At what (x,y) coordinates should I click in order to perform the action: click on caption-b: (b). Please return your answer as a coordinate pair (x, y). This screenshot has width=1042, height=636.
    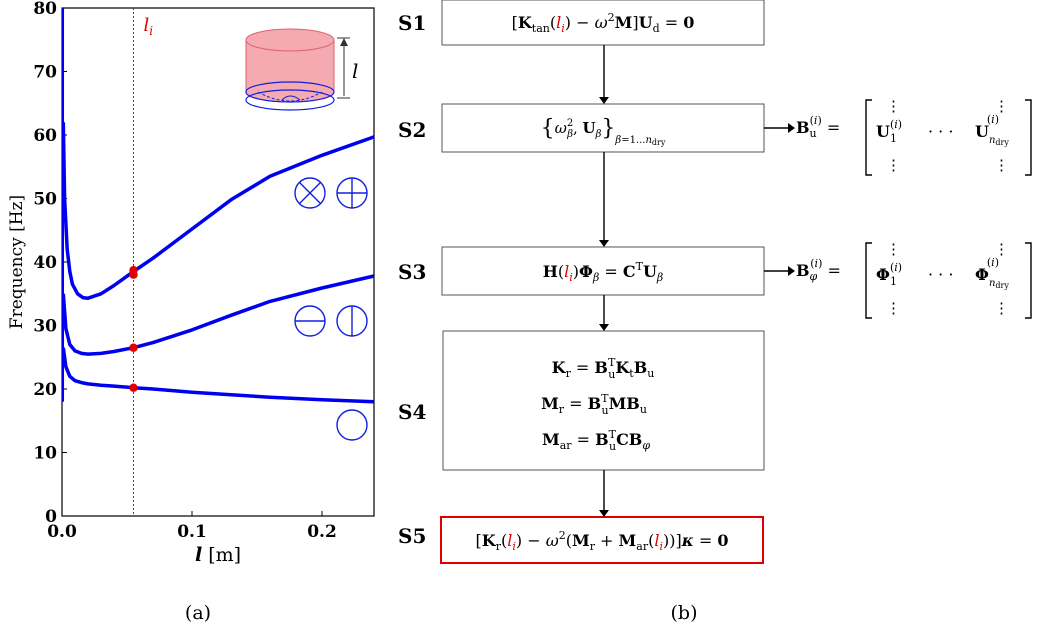
    Looking at the image, I should click on (684, 613).